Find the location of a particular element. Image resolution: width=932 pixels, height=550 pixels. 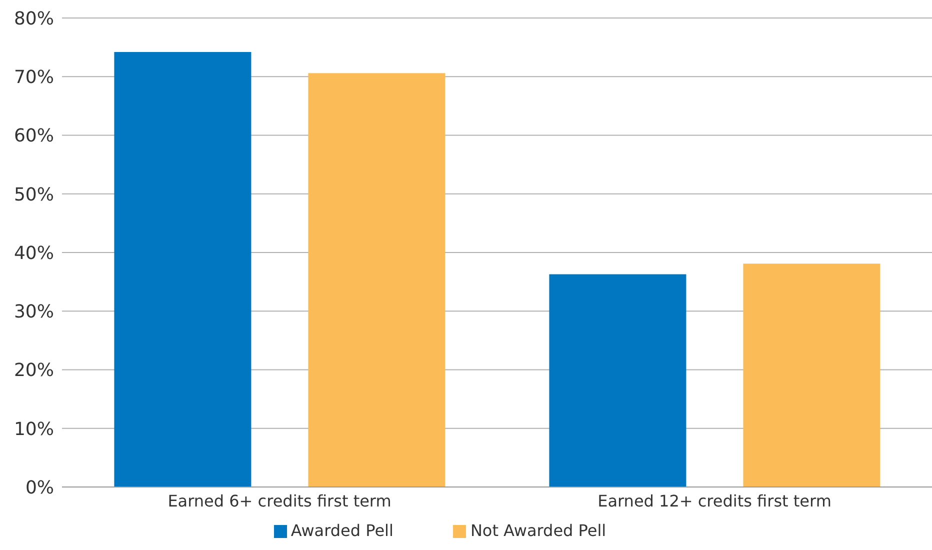

y-tick-label: 40% is located at coordinates (34, 253).